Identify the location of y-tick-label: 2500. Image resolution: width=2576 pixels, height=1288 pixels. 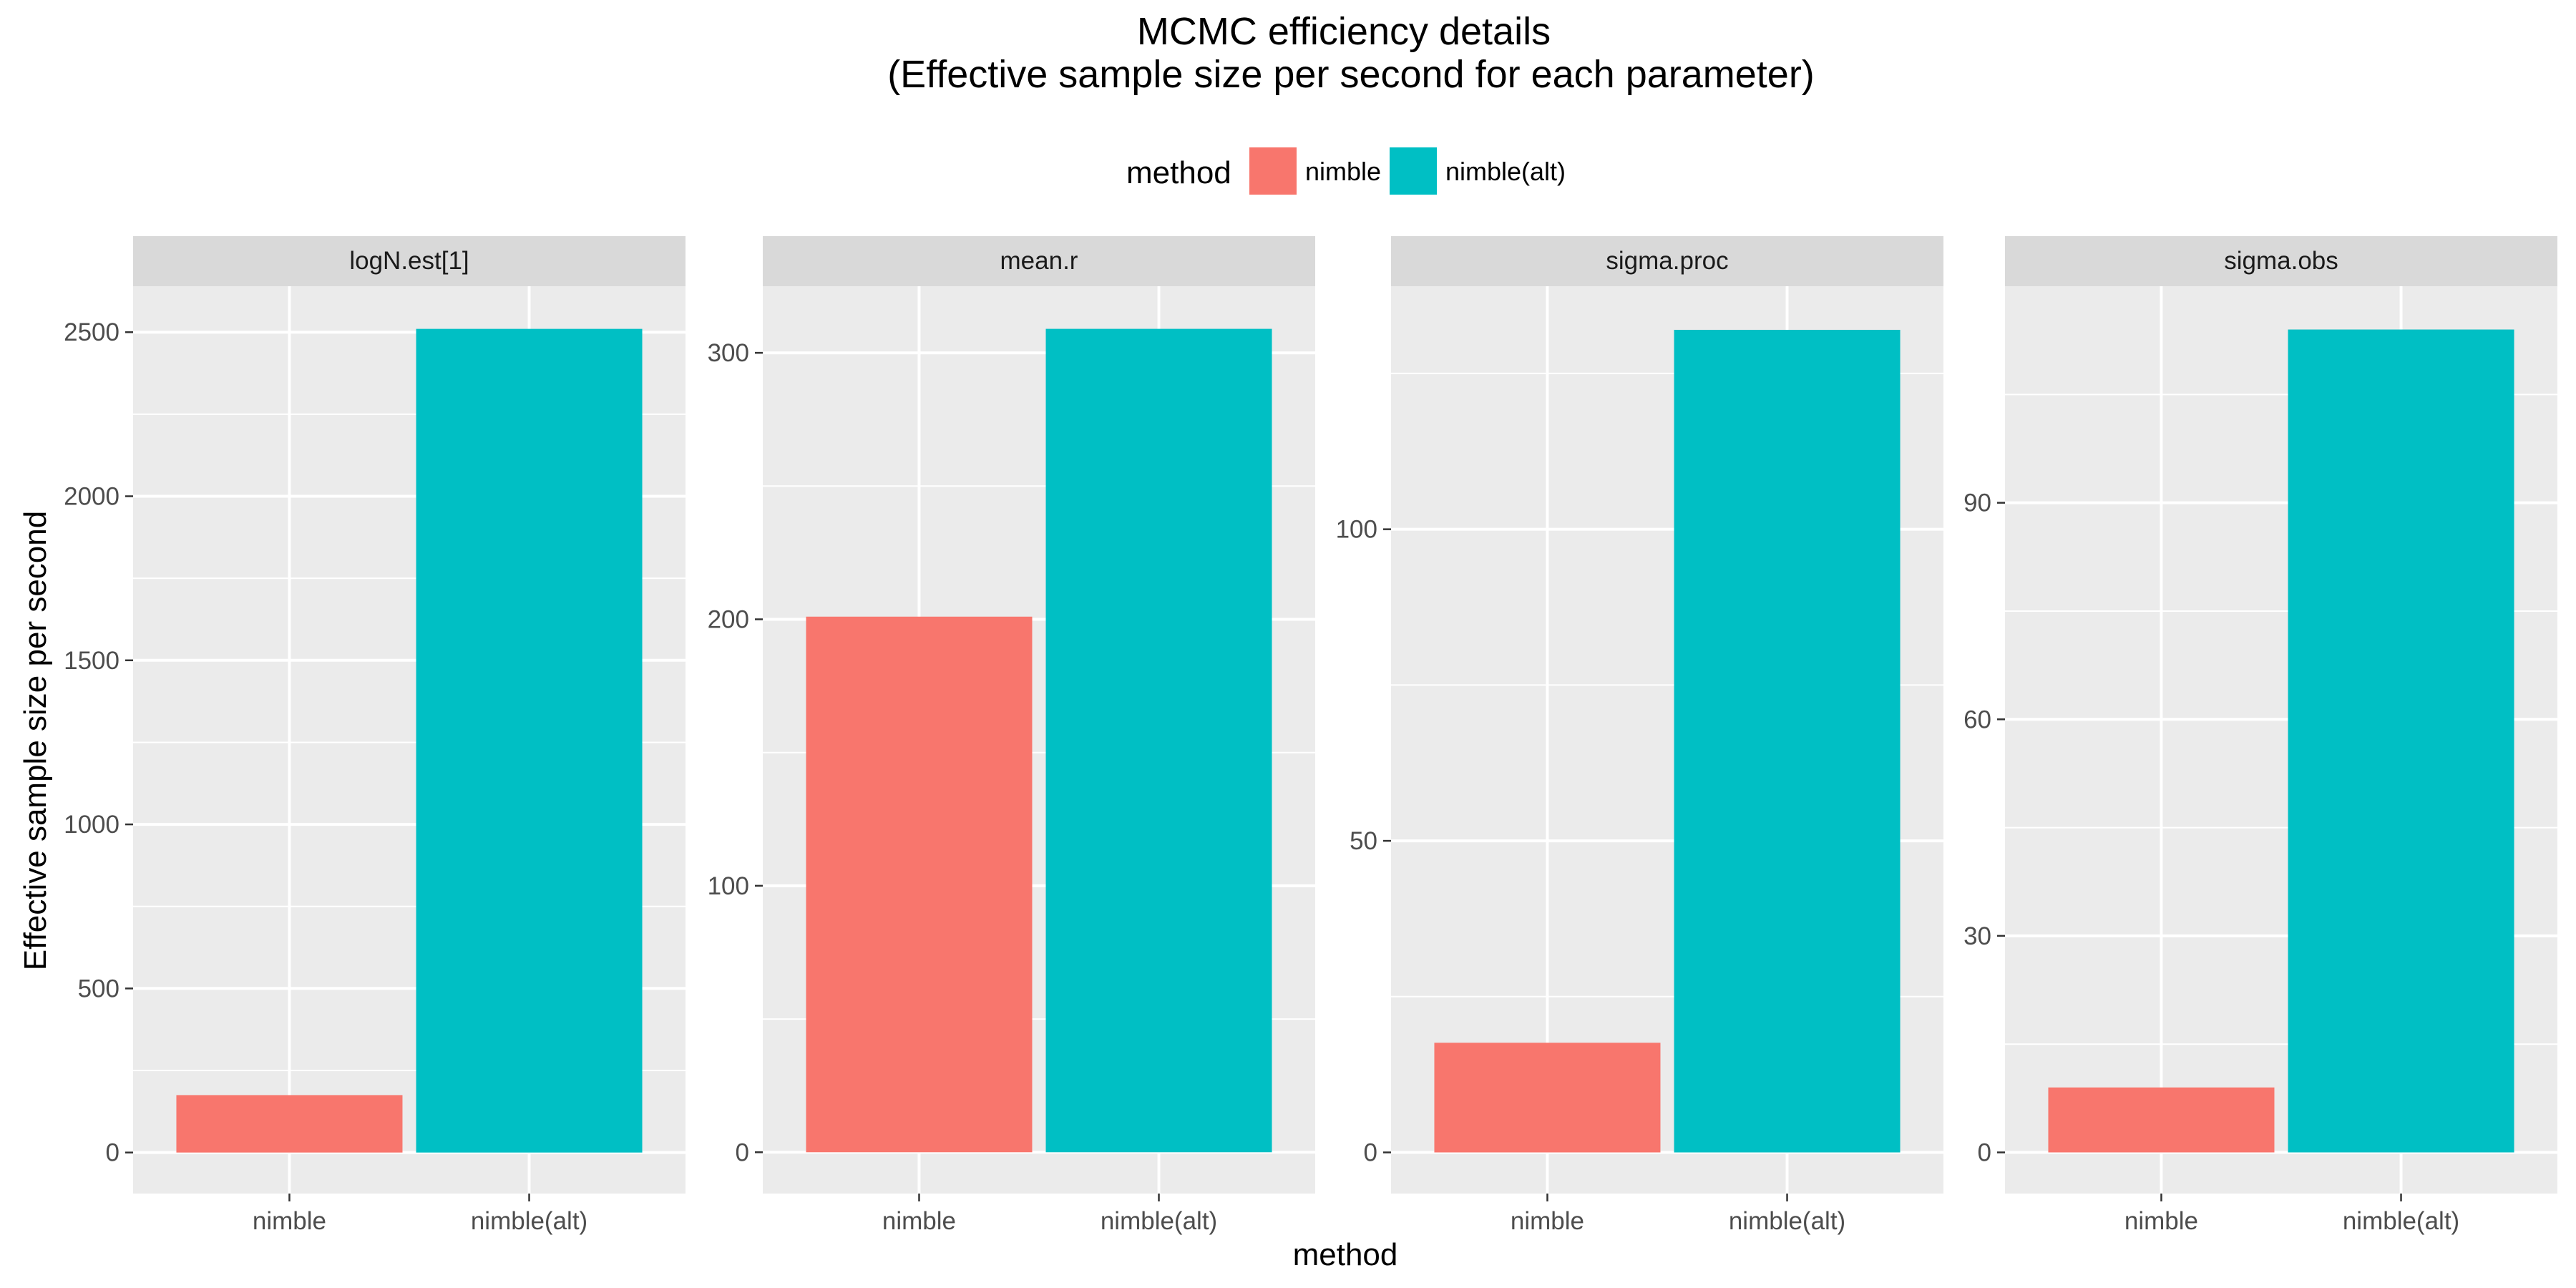
(91, 332).